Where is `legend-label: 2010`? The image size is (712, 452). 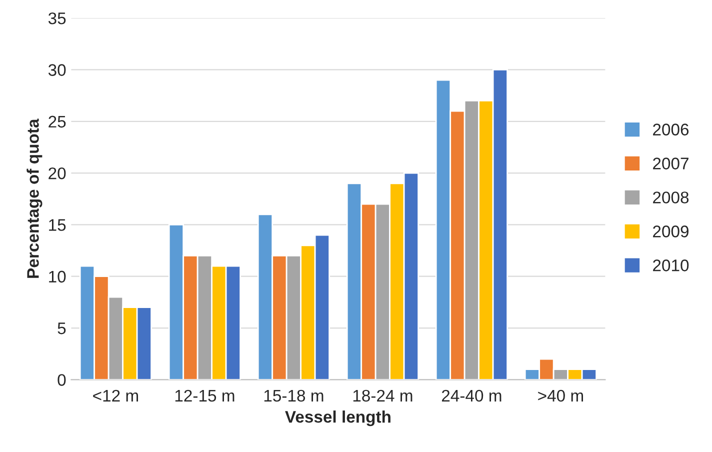 legend-label: 2010 is located at coordinates (671, 266).